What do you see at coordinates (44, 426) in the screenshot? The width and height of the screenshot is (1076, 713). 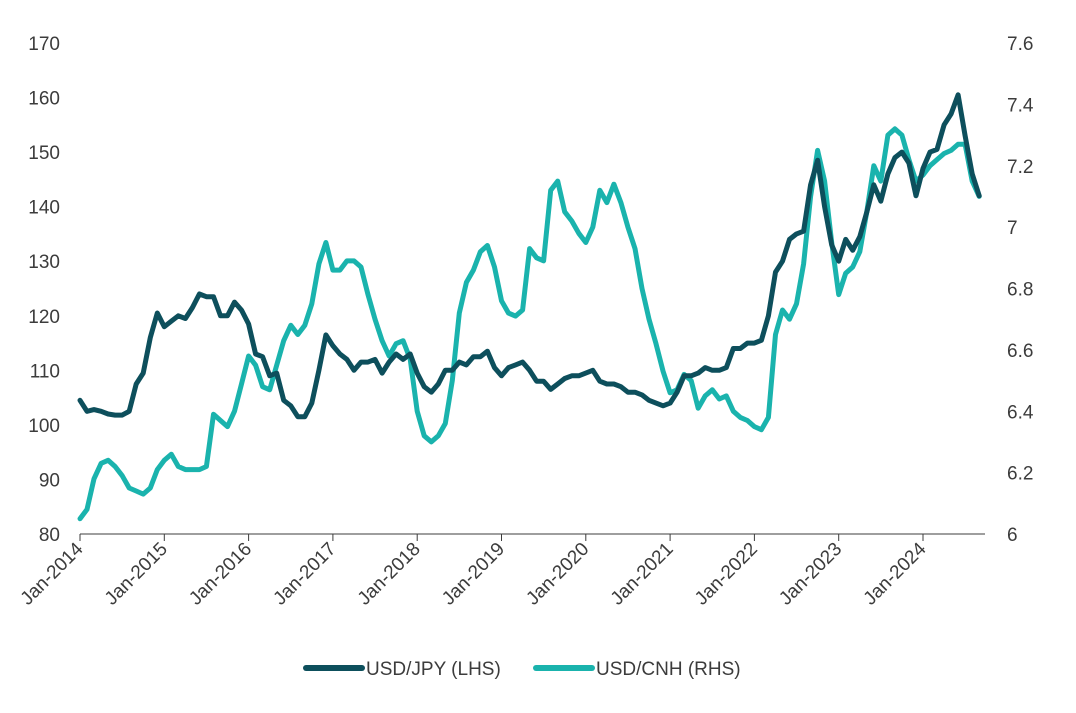 I see `left-tick-label: 100` at bounding box center [44, 426].